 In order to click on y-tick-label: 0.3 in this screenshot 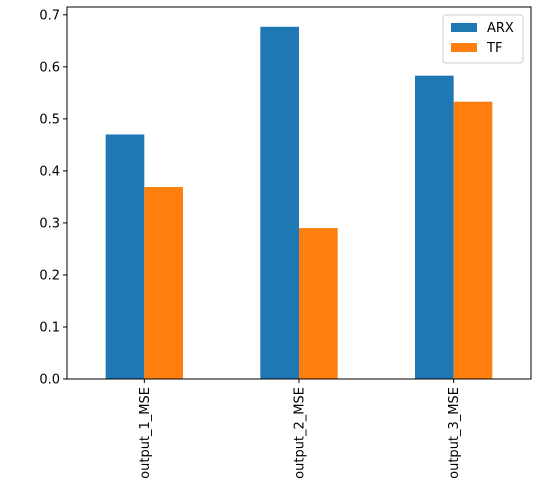, I will do `click(49, 223)`.